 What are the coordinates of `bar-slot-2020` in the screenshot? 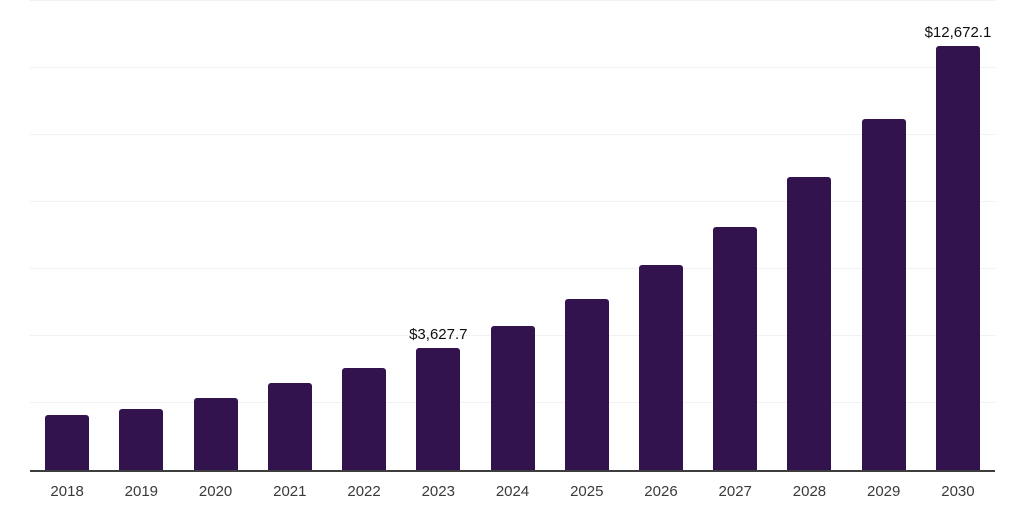 It's located at (215, 235).